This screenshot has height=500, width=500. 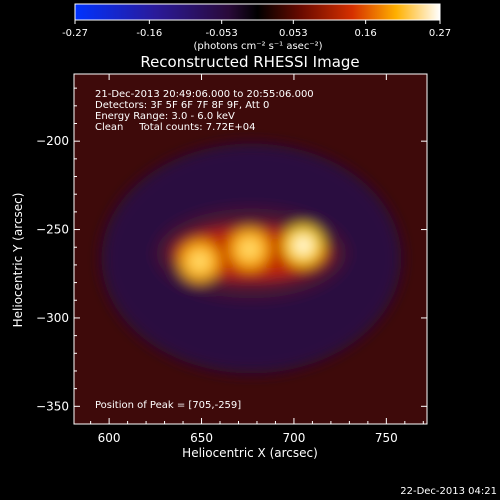 I want to click on colorbar-tick-label: -0.053, so click(x=222, y=33).